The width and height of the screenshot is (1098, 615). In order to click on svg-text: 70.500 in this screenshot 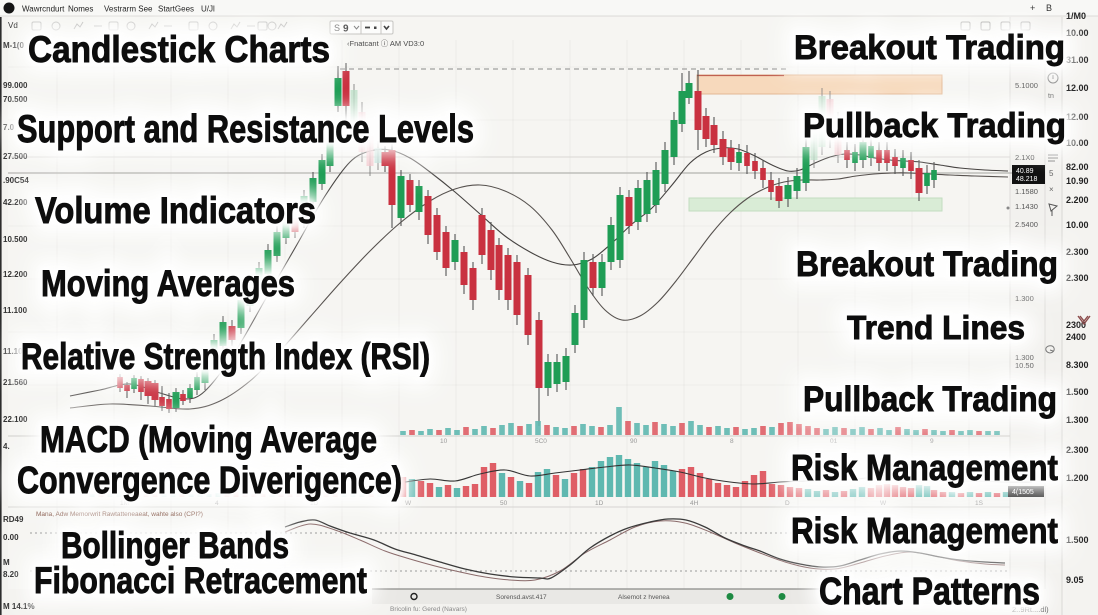, I will do `click(15, 99)`.